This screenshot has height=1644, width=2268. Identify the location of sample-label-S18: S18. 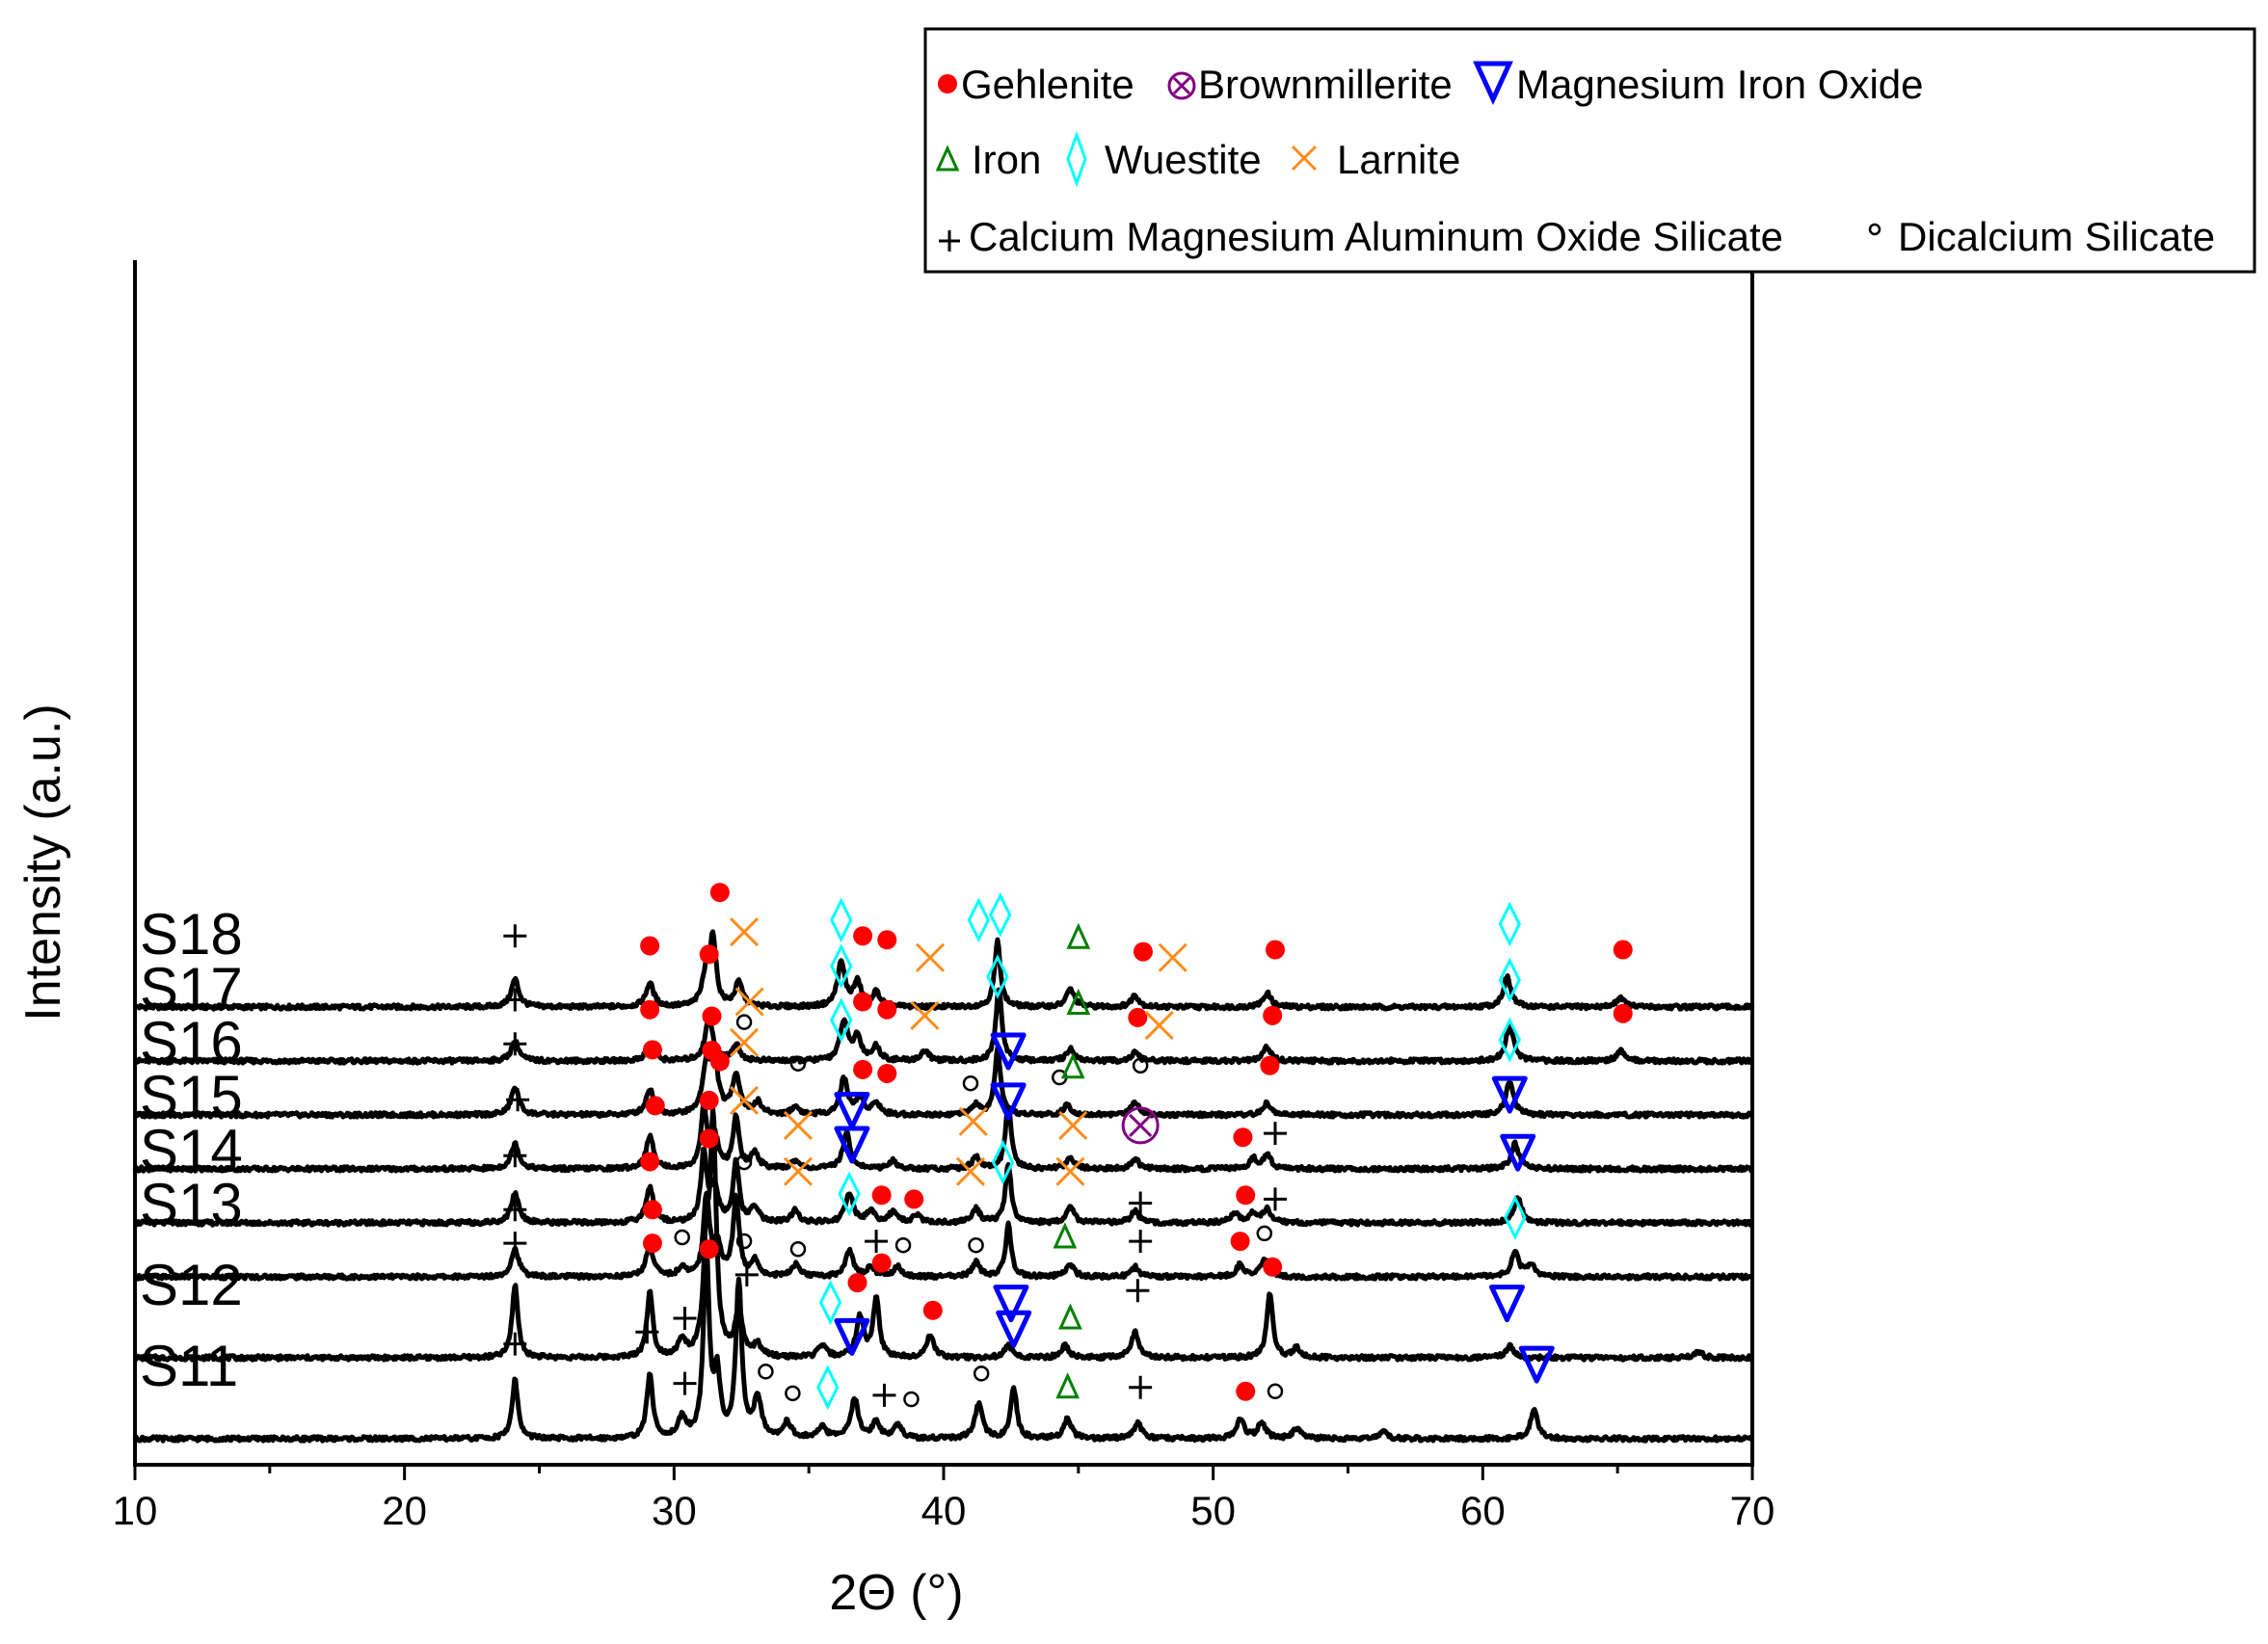
(191, 934).